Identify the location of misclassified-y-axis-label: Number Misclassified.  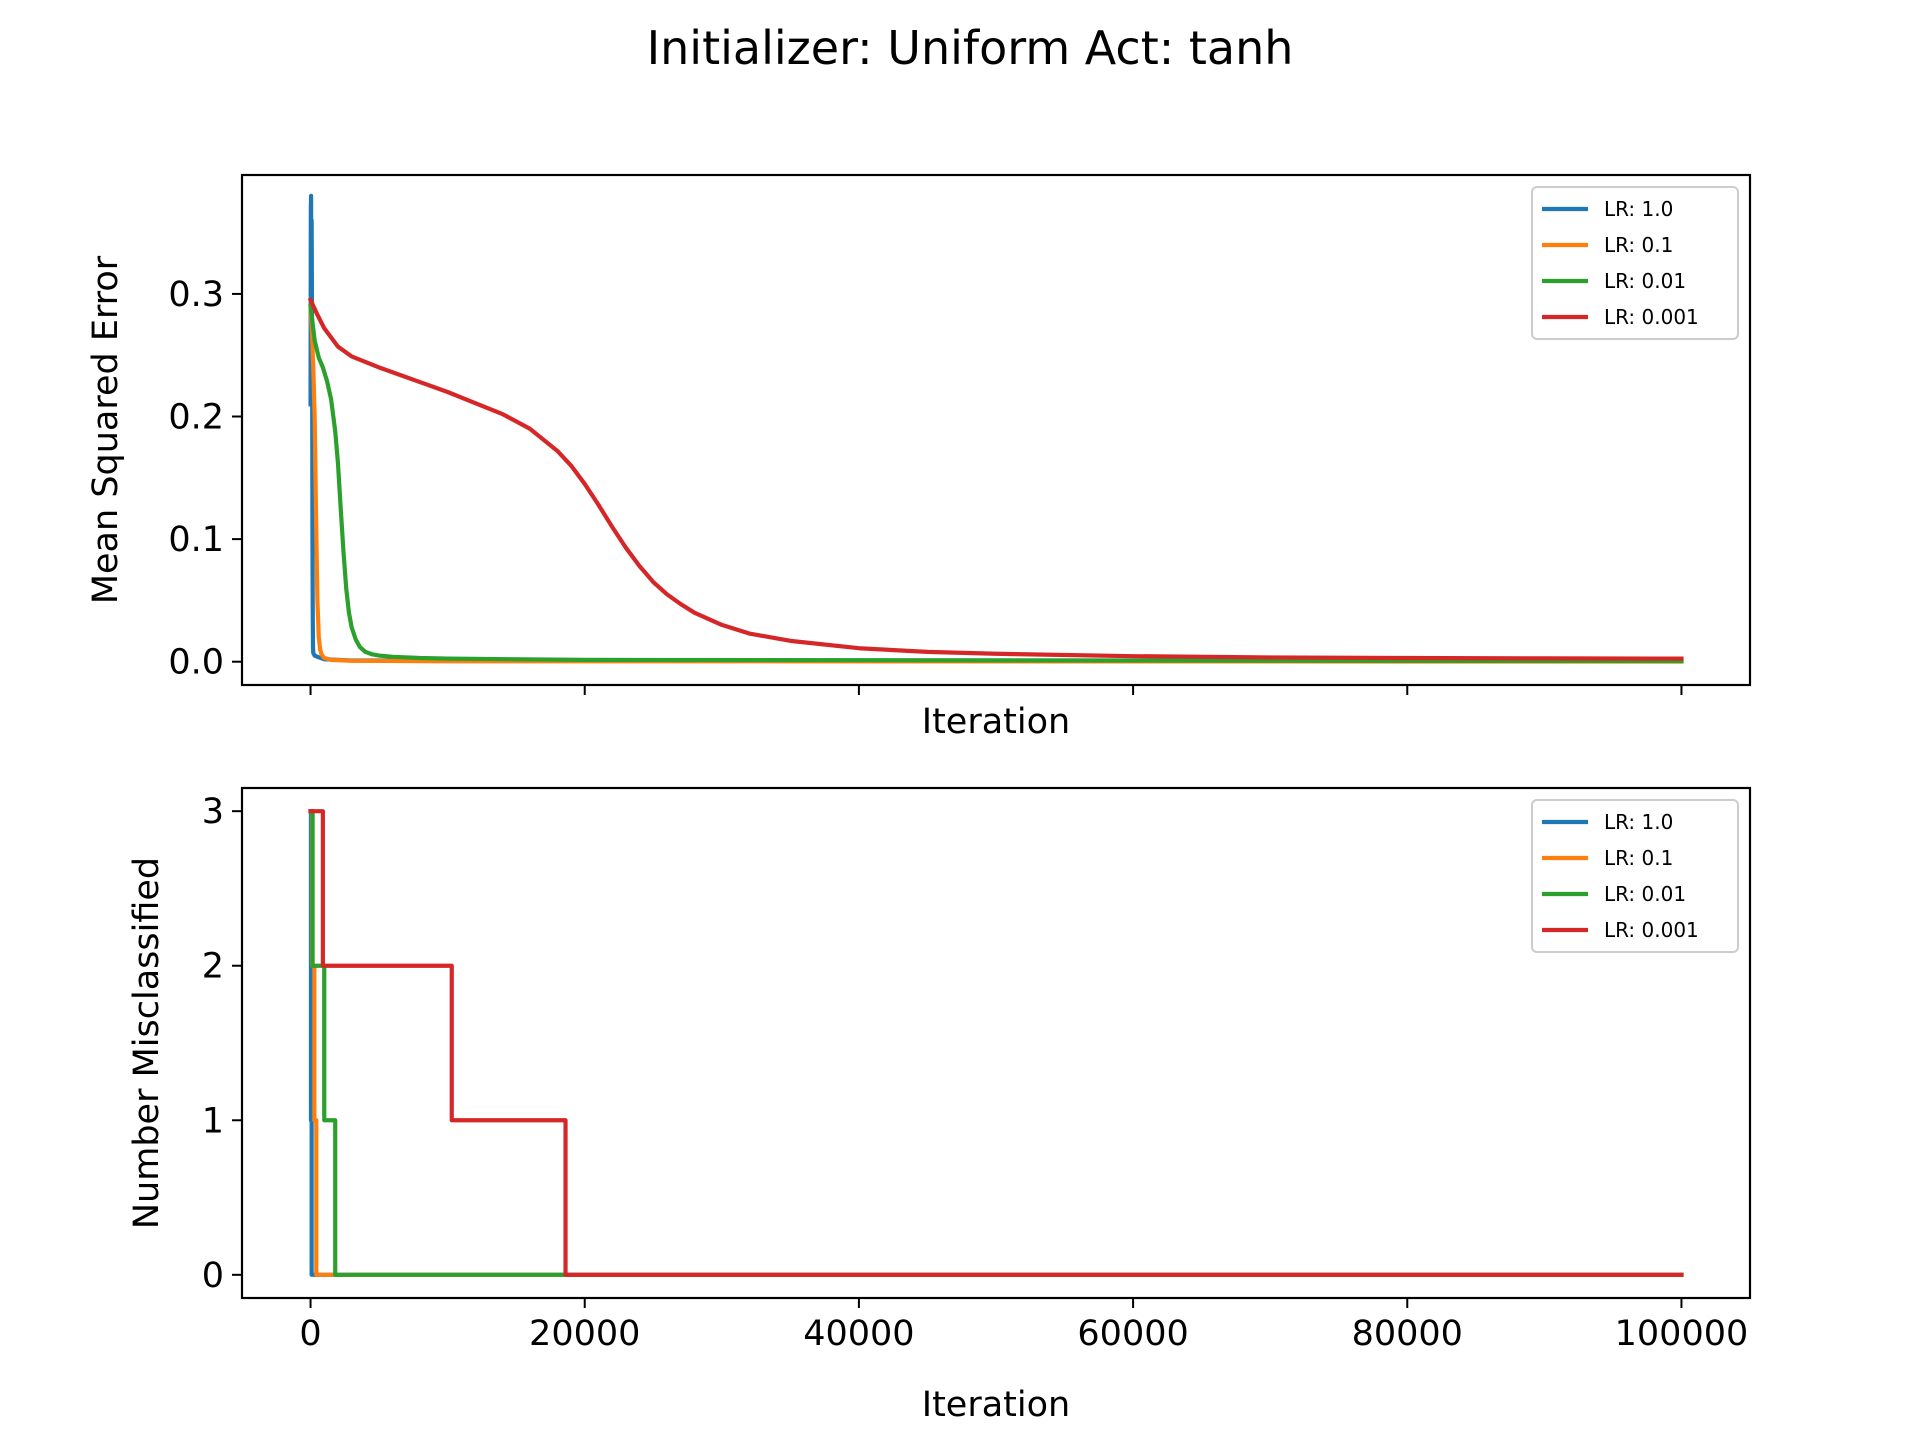
(147, 1043).